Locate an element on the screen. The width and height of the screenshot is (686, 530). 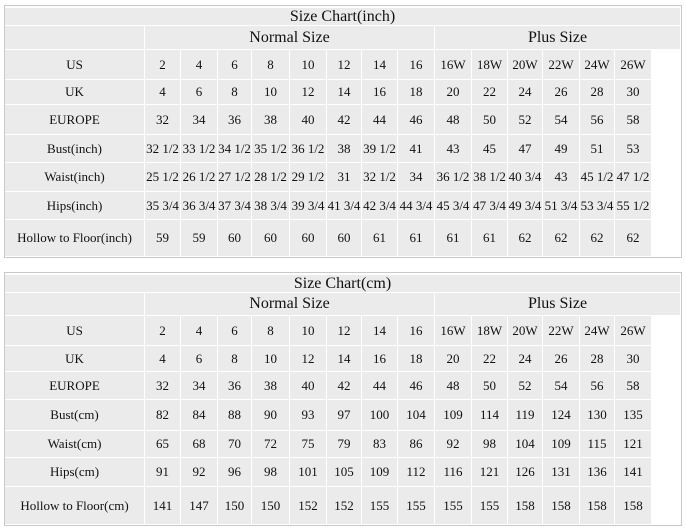
size-value: 58 is located at coordinates (633, 386).